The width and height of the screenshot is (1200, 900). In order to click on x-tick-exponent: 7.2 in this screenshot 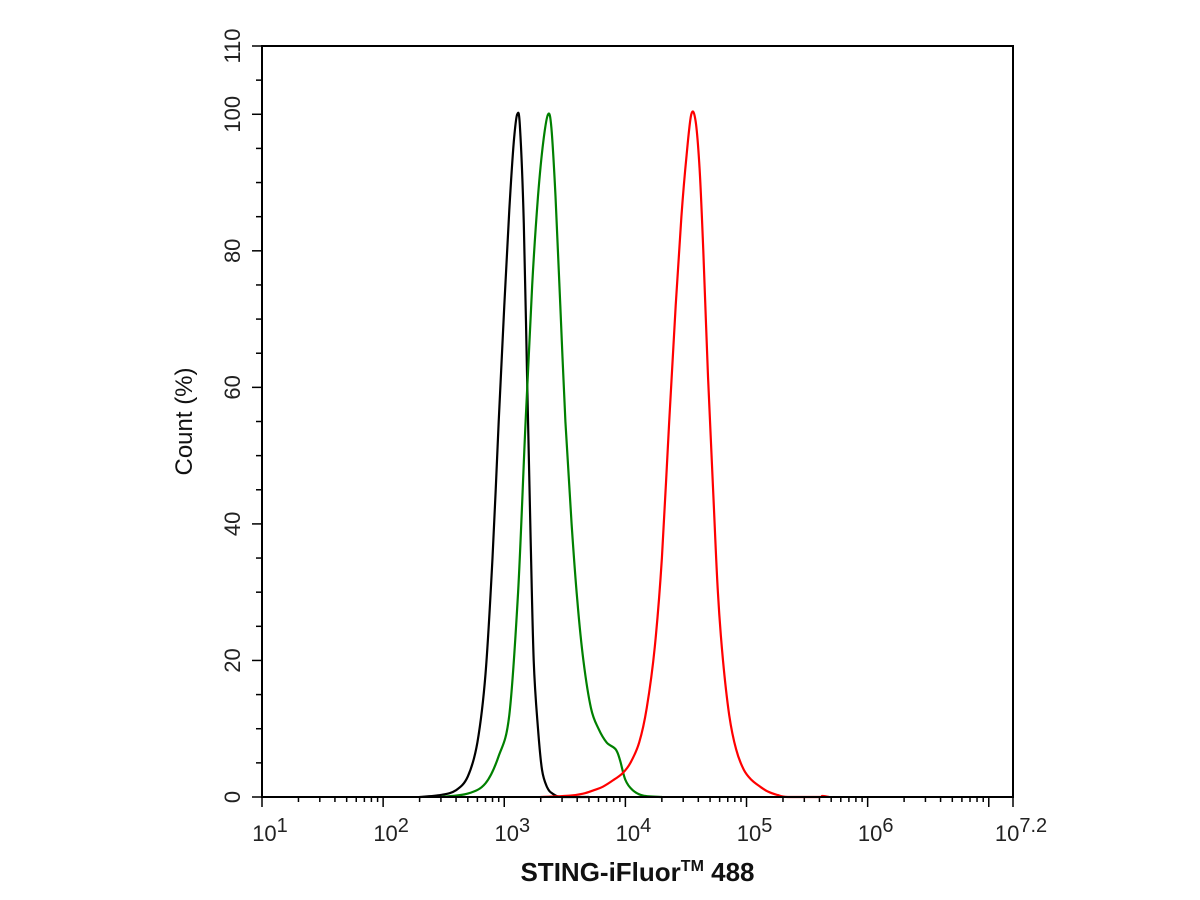, I will do `click(1033, 826)`.